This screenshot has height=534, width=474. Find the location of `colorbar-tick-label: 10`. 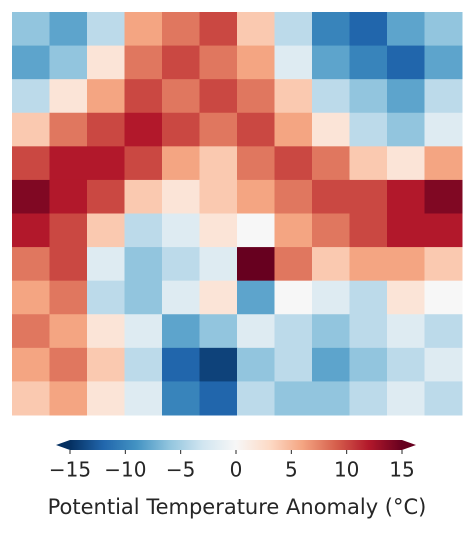

colorbar-tick-label: 10 is located at coordinates (346, 470).